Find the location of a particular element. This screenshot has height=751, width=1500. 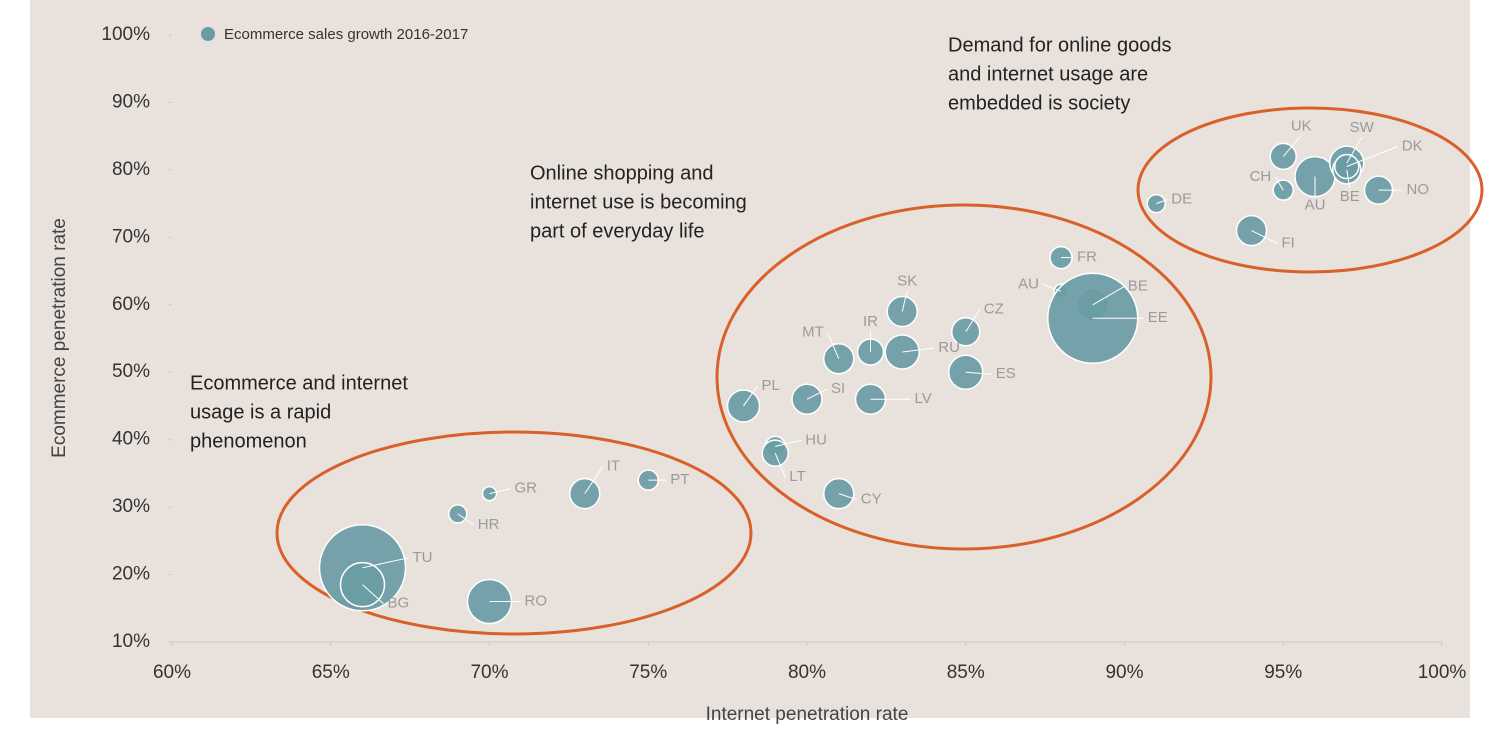

point-label: RU is located at coordinates (949, 347).